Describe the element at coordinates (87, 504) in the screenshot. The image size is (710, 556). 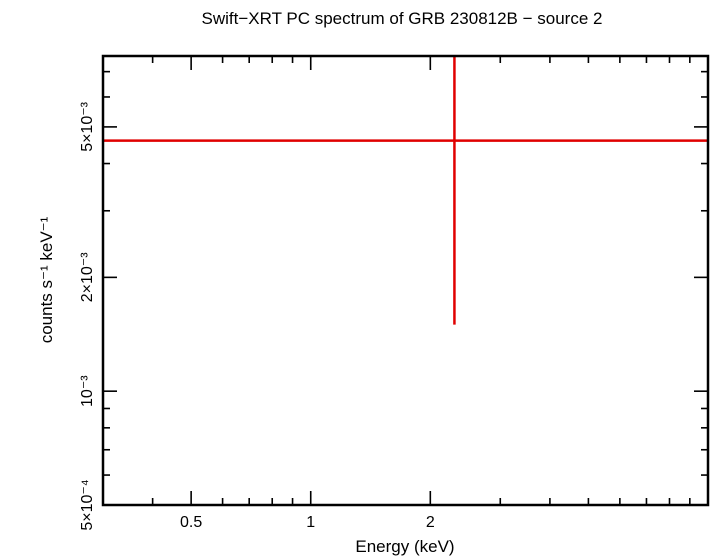
I see `y-tick-label: 5×10⁻⁴` at that location.